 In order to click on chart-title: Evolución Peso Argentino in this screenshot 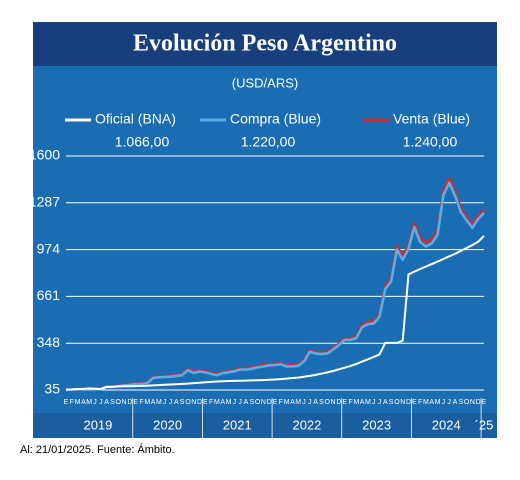, I will do `click(265, 44)`.